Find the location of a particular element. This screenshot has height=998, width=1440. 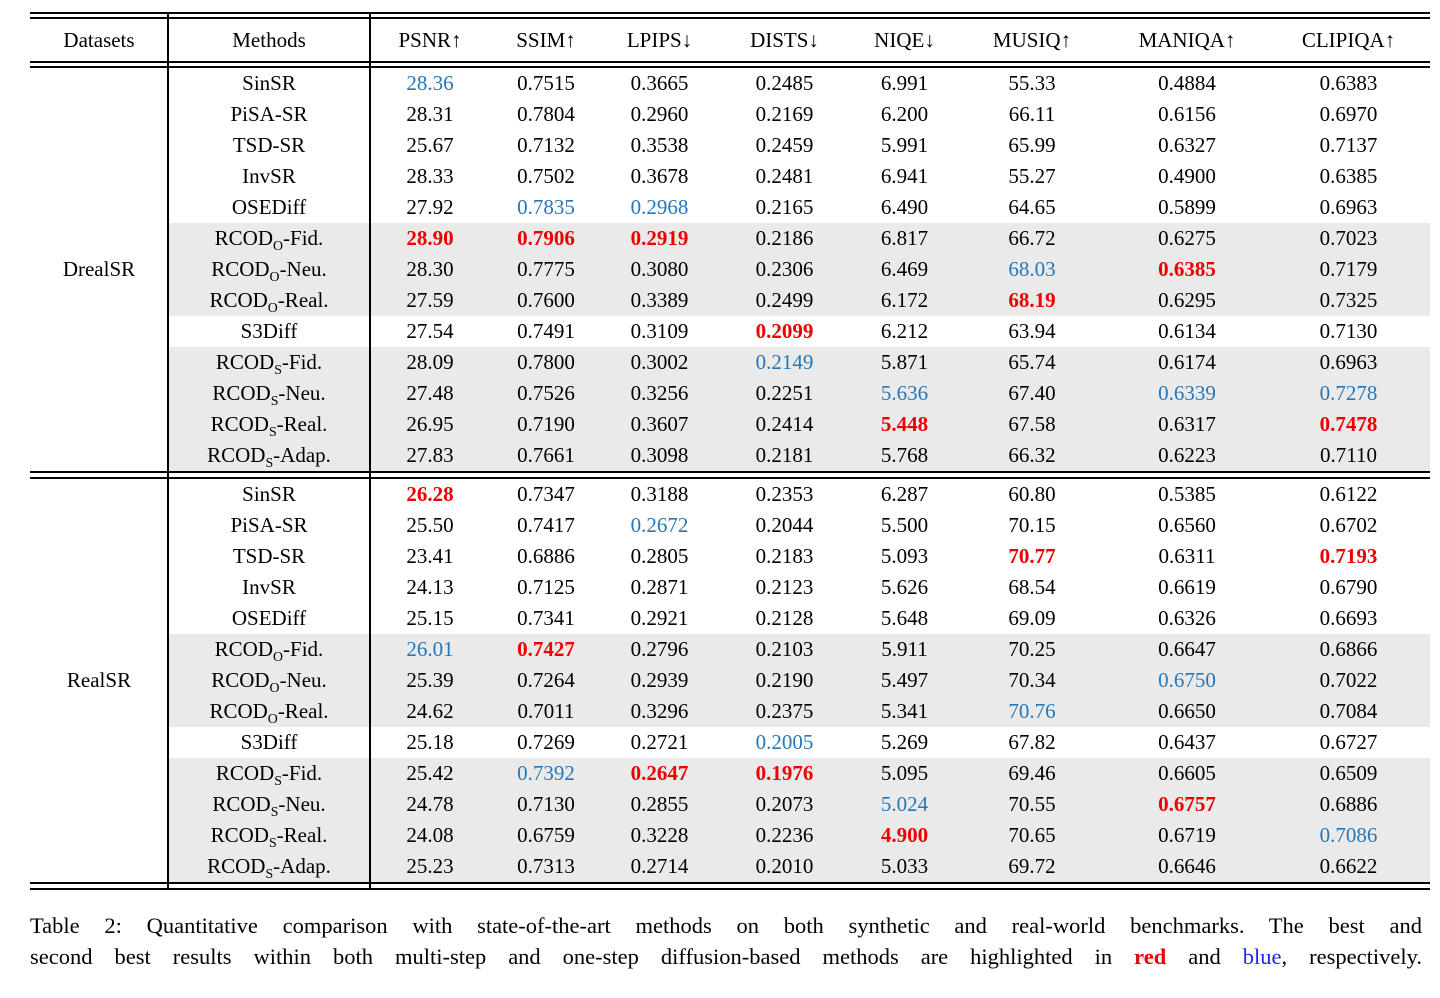

metric-value: 0.6437 is located at coordinates (1187, 742).